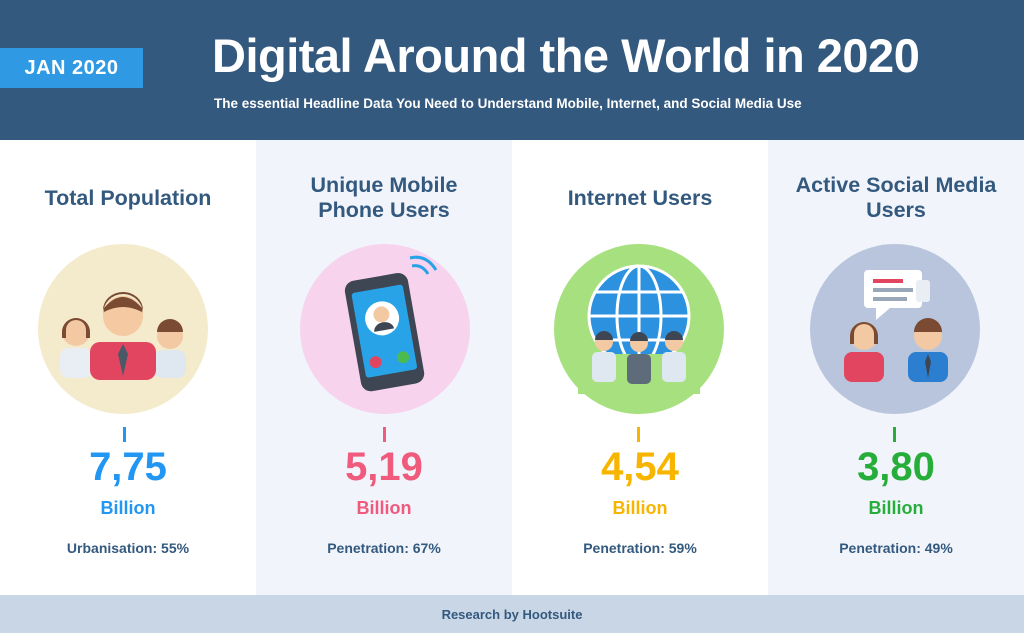 This screenshot has width=1024, height=633. I want to click on stat-note: Urbanisation: 55%, so click(128, 548).